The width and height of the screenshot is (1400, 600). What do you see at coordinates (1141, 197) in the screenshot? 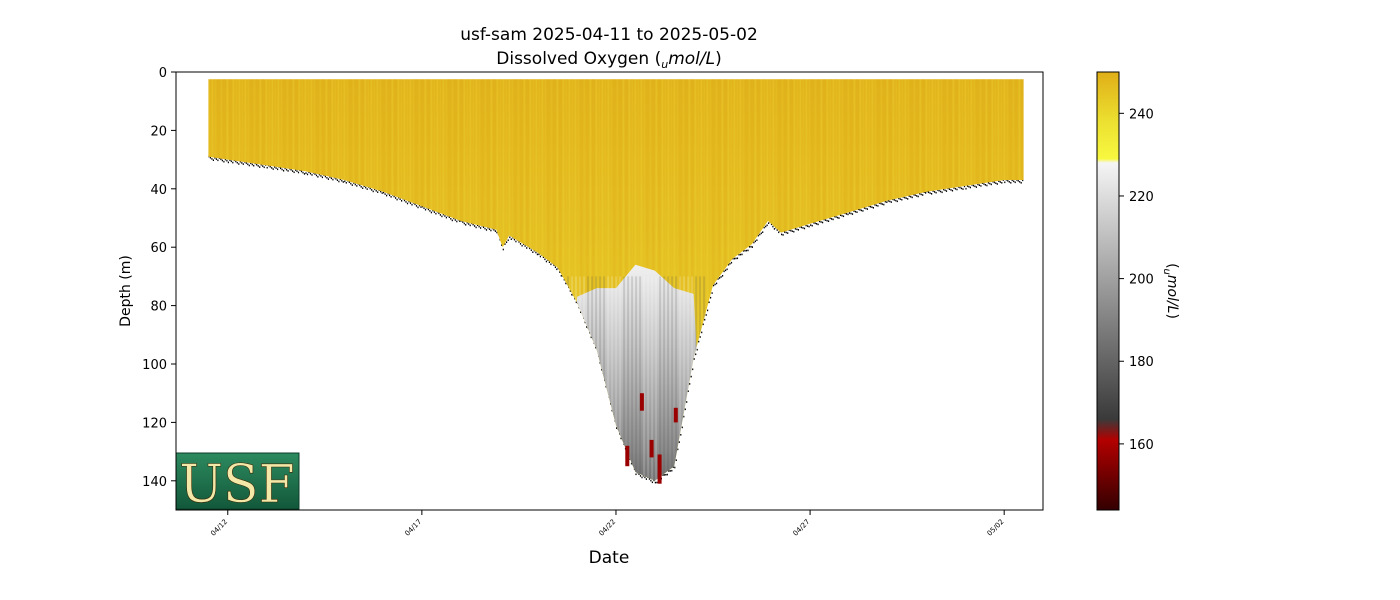
I see `colorbar-tick-label: 220` at bounding box center [1141, 197].